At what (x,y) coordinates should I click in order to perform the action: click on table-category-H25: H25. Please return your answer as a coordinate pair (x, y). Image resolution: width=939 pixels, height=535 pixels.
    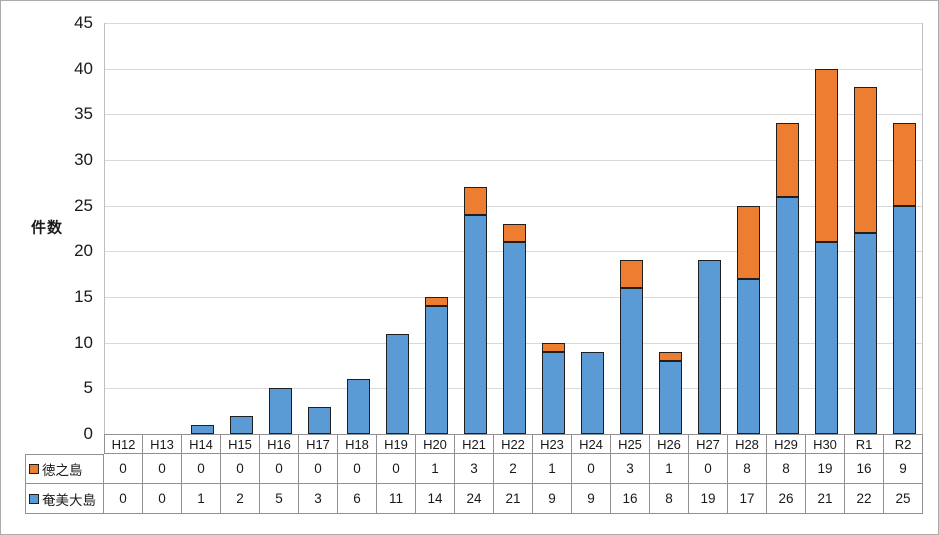
    Looking at the image, I should click on (630, 444).